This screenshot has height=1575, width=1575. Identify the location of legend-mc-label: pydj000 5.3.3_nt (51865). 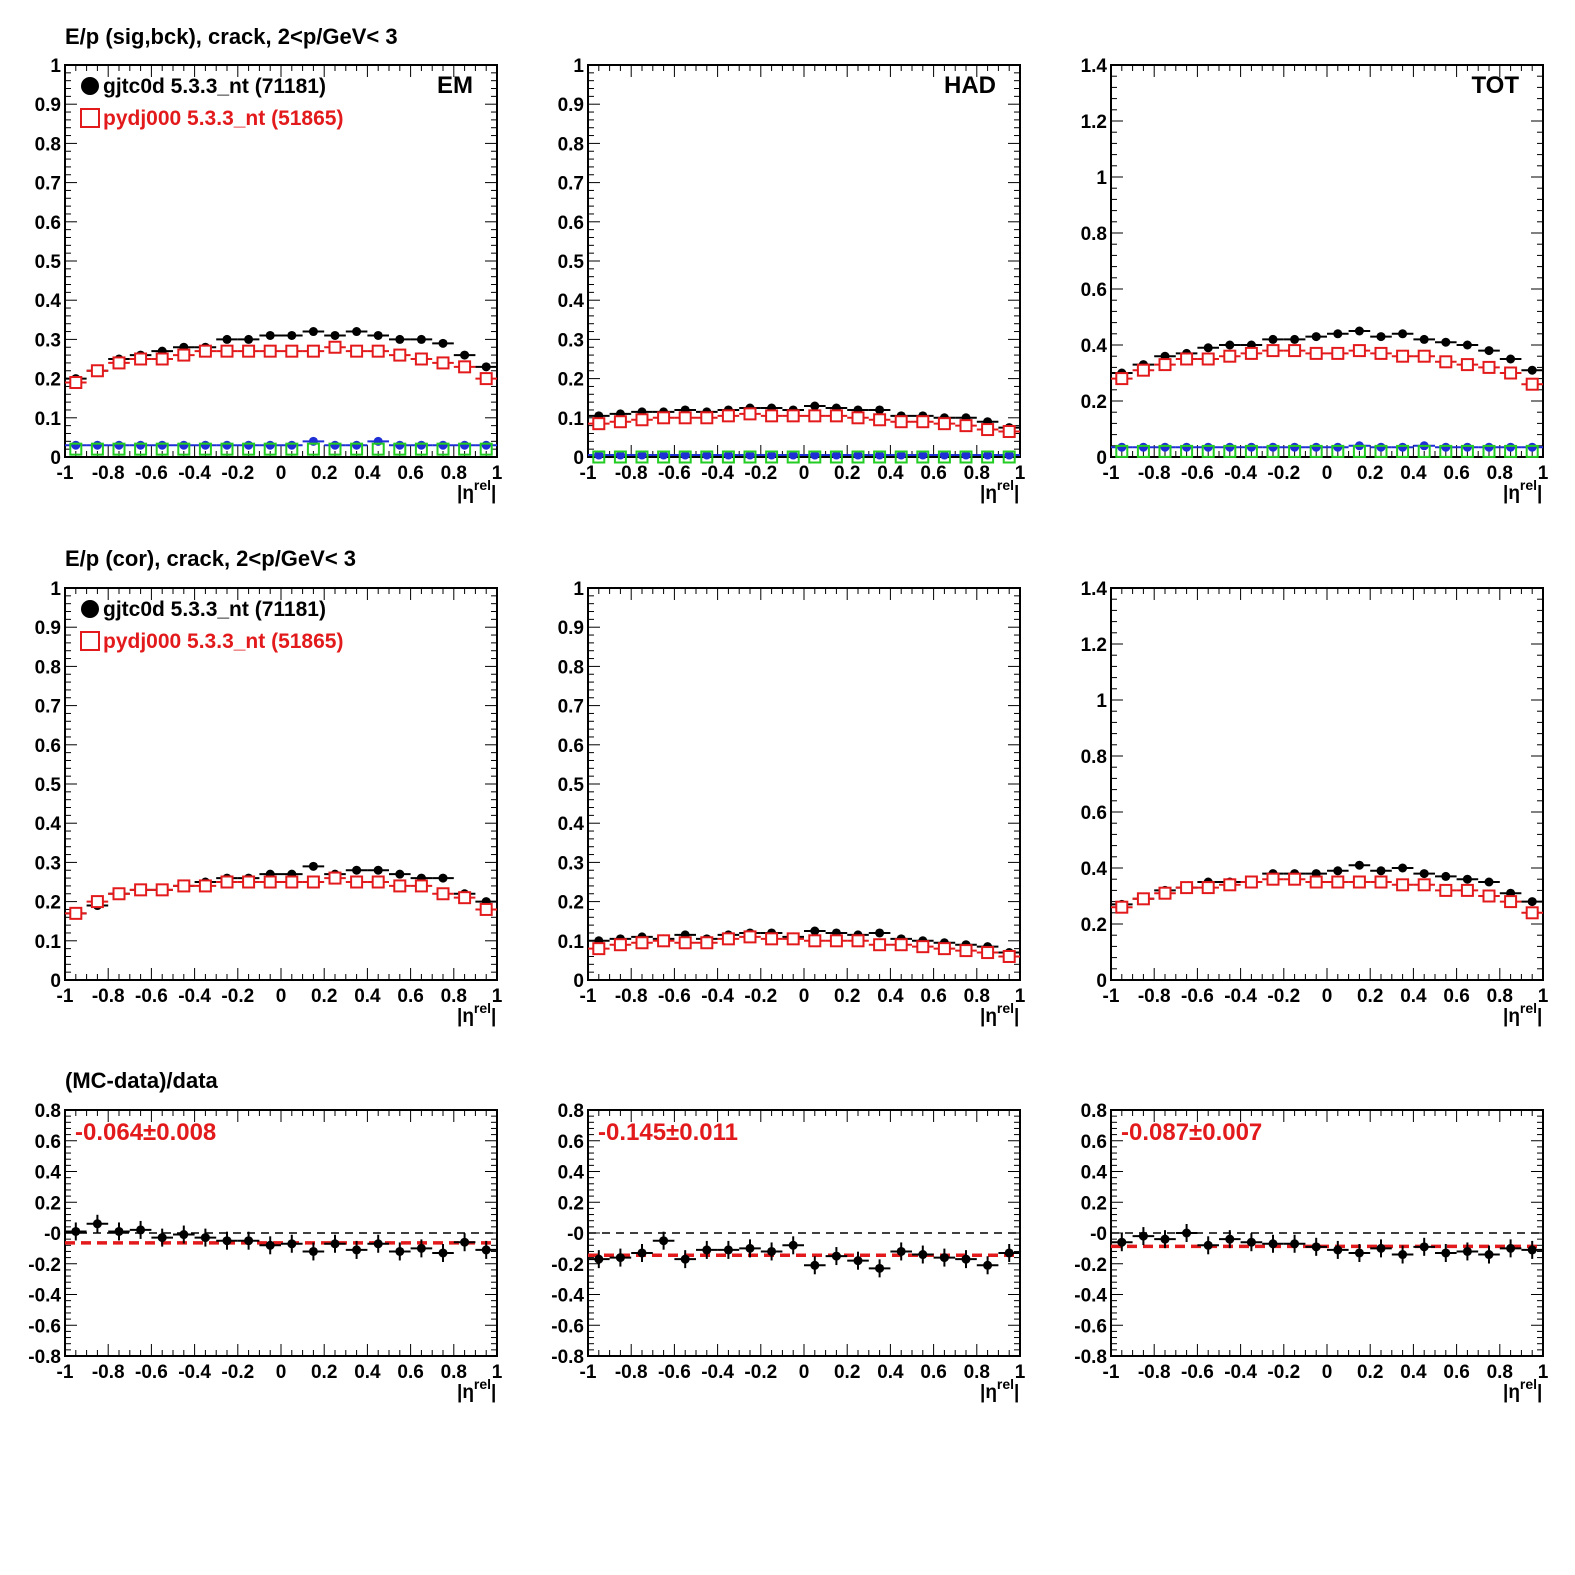
(223, 641).